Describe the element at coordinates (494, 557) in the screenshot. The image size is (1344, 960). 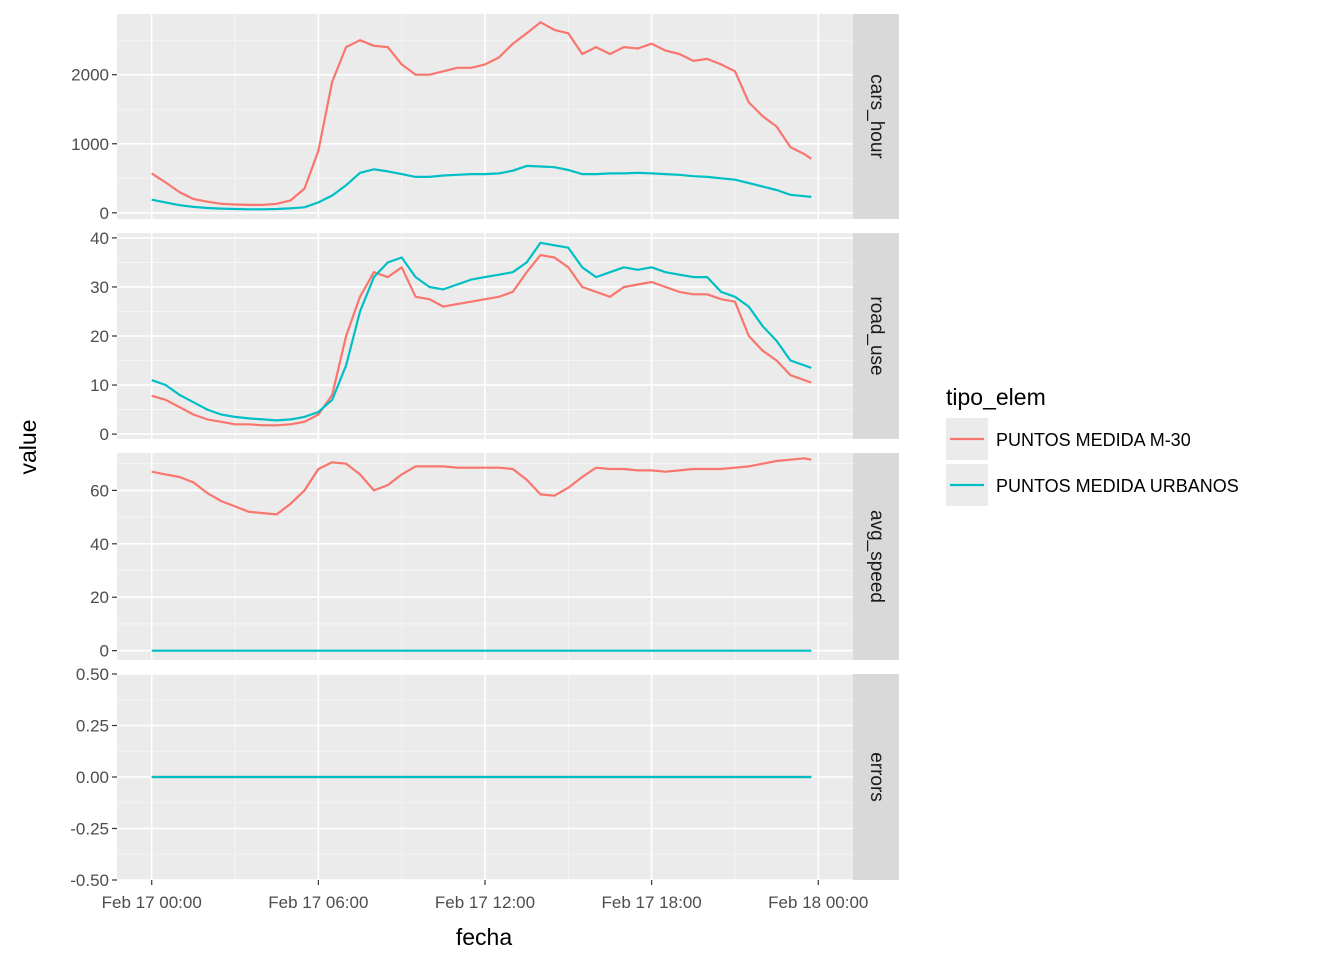
I see `facet-avg-speed: 0 20 40 60 avg_speed` at that location.